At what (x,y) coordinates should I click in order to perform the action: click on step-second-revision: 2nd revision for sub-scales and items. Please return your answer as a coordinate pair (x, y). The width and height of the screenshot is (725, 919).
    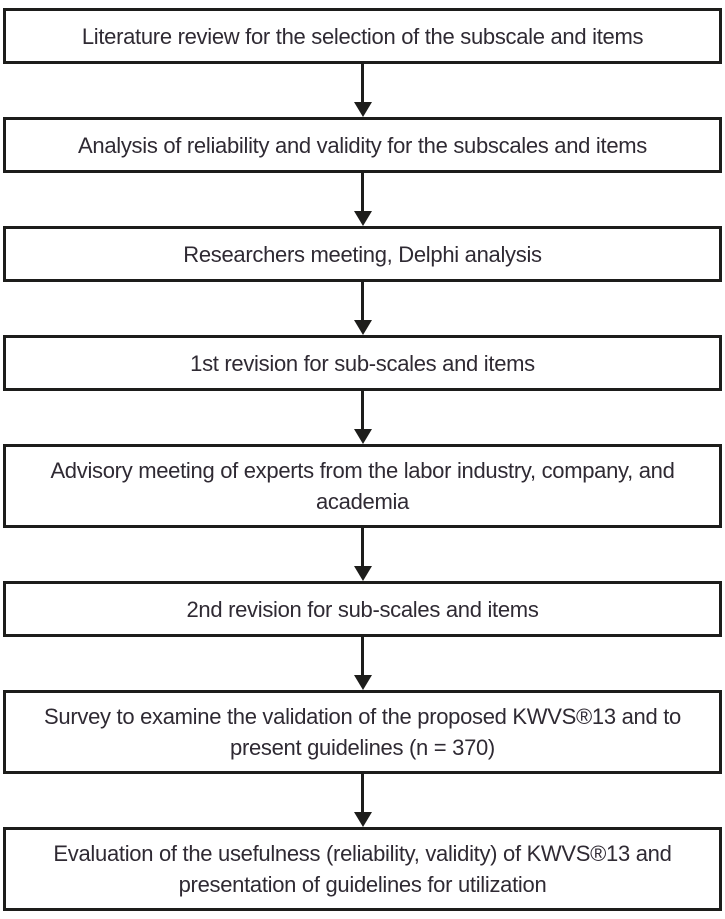
    Looking at the image, I should click on (362, 609).